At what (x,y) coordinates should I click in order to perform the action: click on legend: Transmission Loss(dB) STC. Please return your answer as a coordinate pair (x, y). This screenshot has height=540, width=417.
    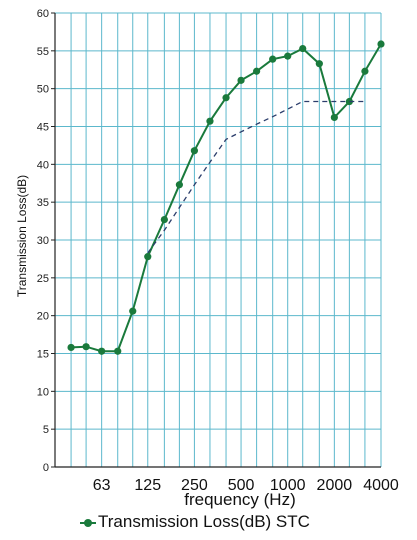
    Looking at the image, I should click on (195, 522).